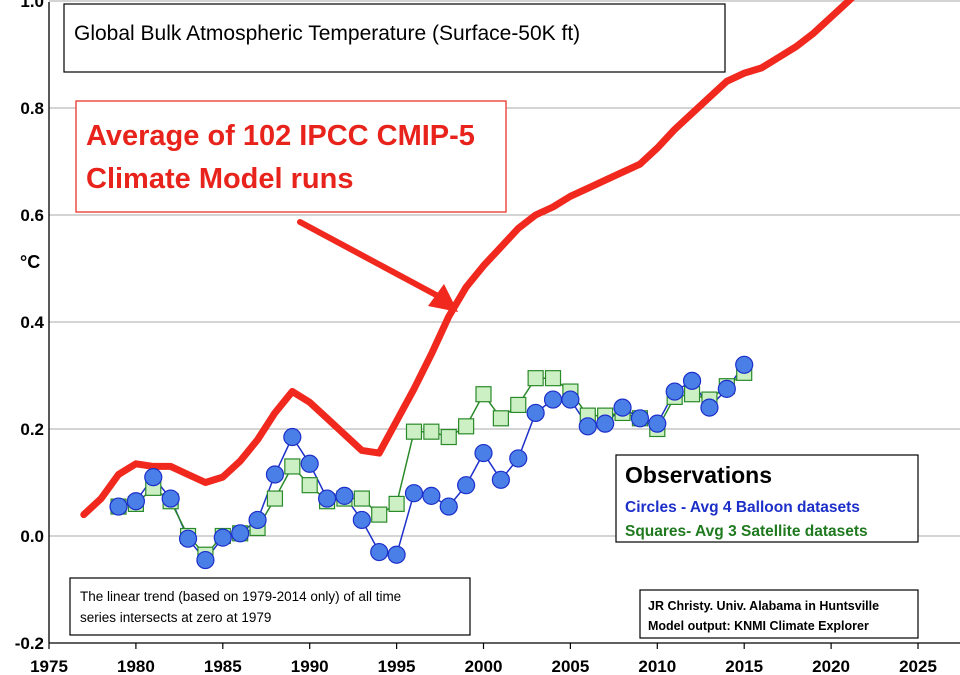  What do you see at coordinates (742, 507) in the screenshot?
I see `legend-balloon-entry: Circles - Avg 4 Balloon datasets` at bounding box center [742, 507].